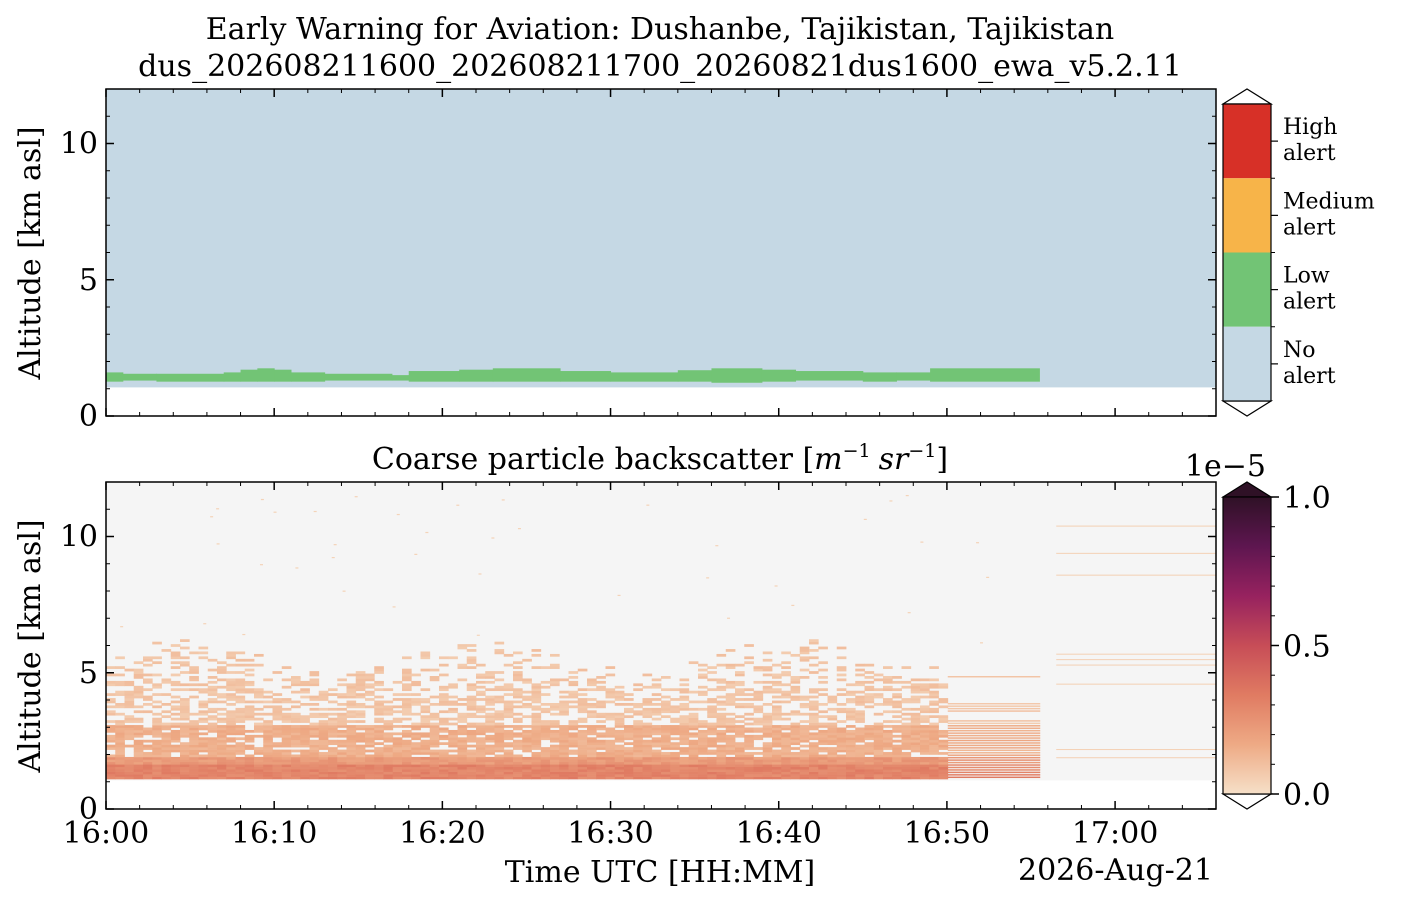 This screenshot has width=1401, height=904. What do you see at coordinates (358, 377) in the screenshot?
I see `low-alert-segment` at bounding box center [358, 377].